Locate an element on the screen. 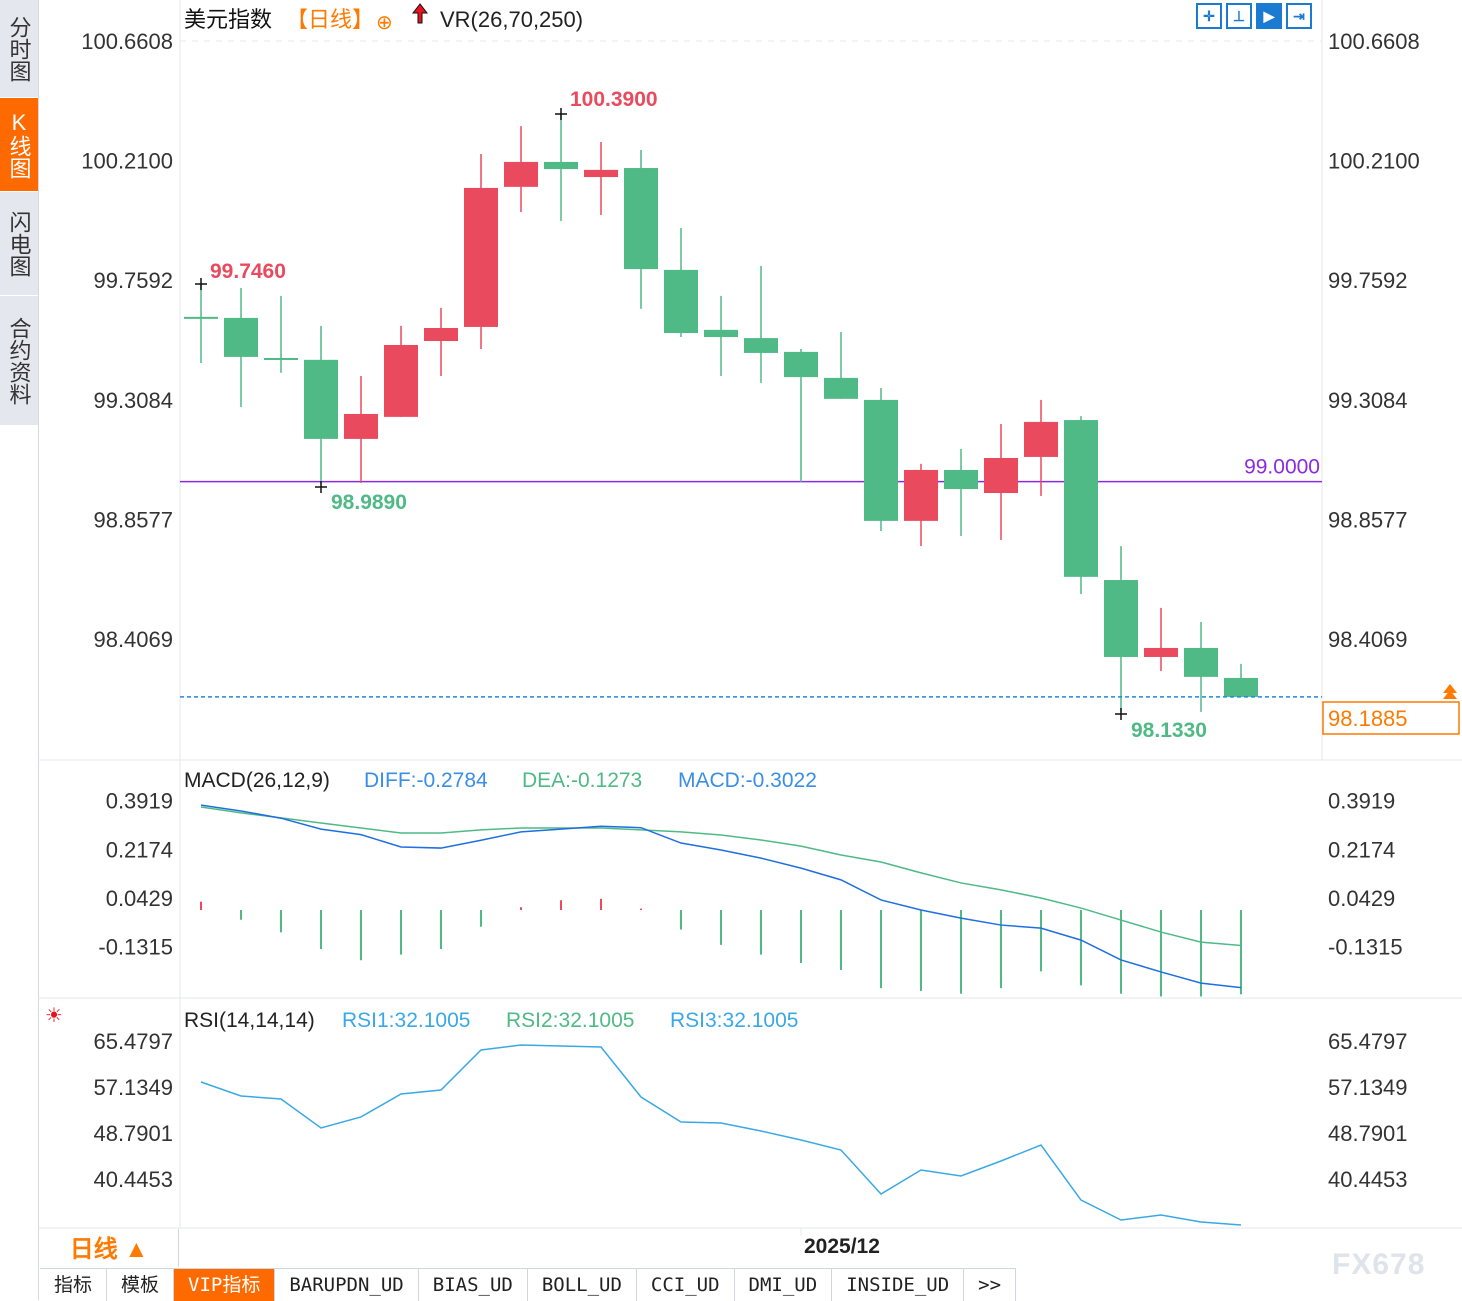 The height and width of the screenshot is (1301, 1462). sidebar-tab-kline: K线图 is located at coordinates (19, 145).